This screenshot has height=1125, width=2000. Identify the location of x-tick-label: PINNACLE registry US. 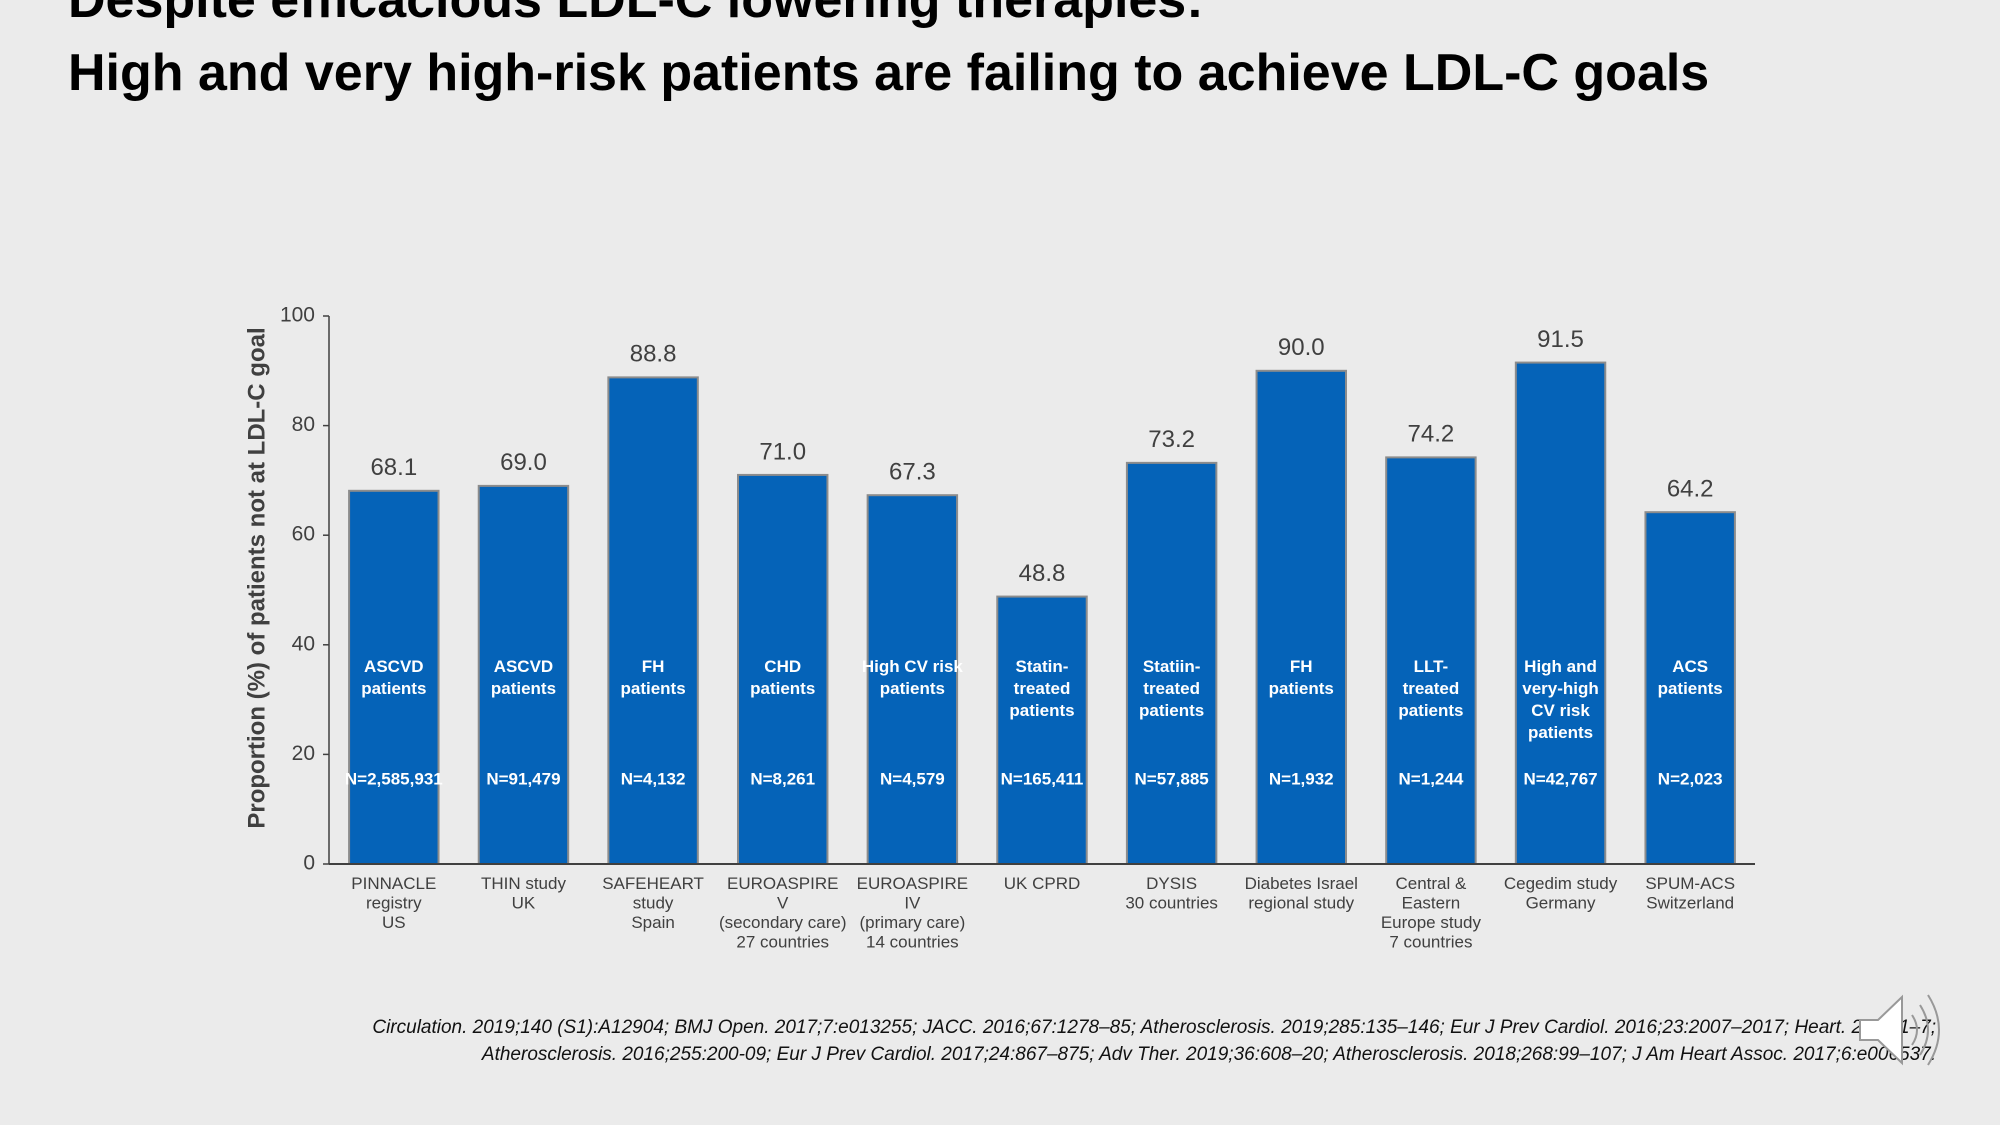
(393, 903).